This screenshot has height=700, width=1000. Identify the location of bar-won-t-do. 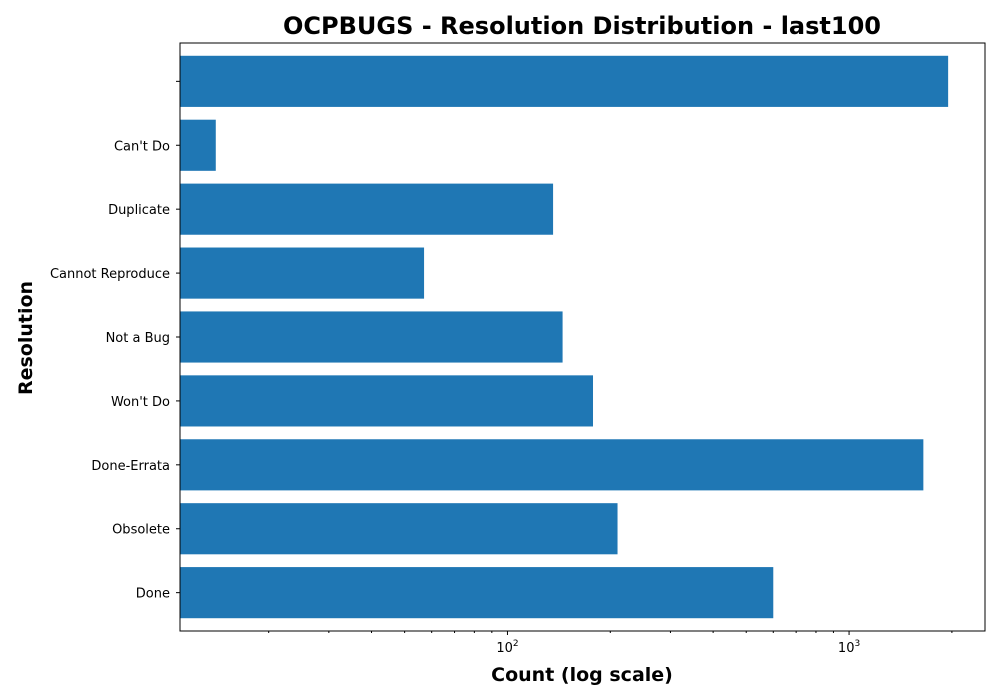
(387, 401).